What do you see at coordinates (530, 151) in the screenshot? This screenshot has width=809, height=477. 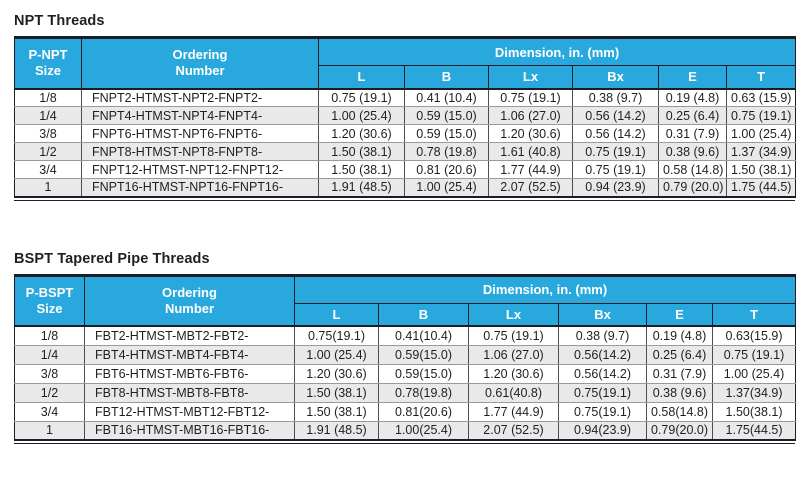 I see `dimension-value-cell: 1.61 (40.8)` at bounding box center [530, 151].